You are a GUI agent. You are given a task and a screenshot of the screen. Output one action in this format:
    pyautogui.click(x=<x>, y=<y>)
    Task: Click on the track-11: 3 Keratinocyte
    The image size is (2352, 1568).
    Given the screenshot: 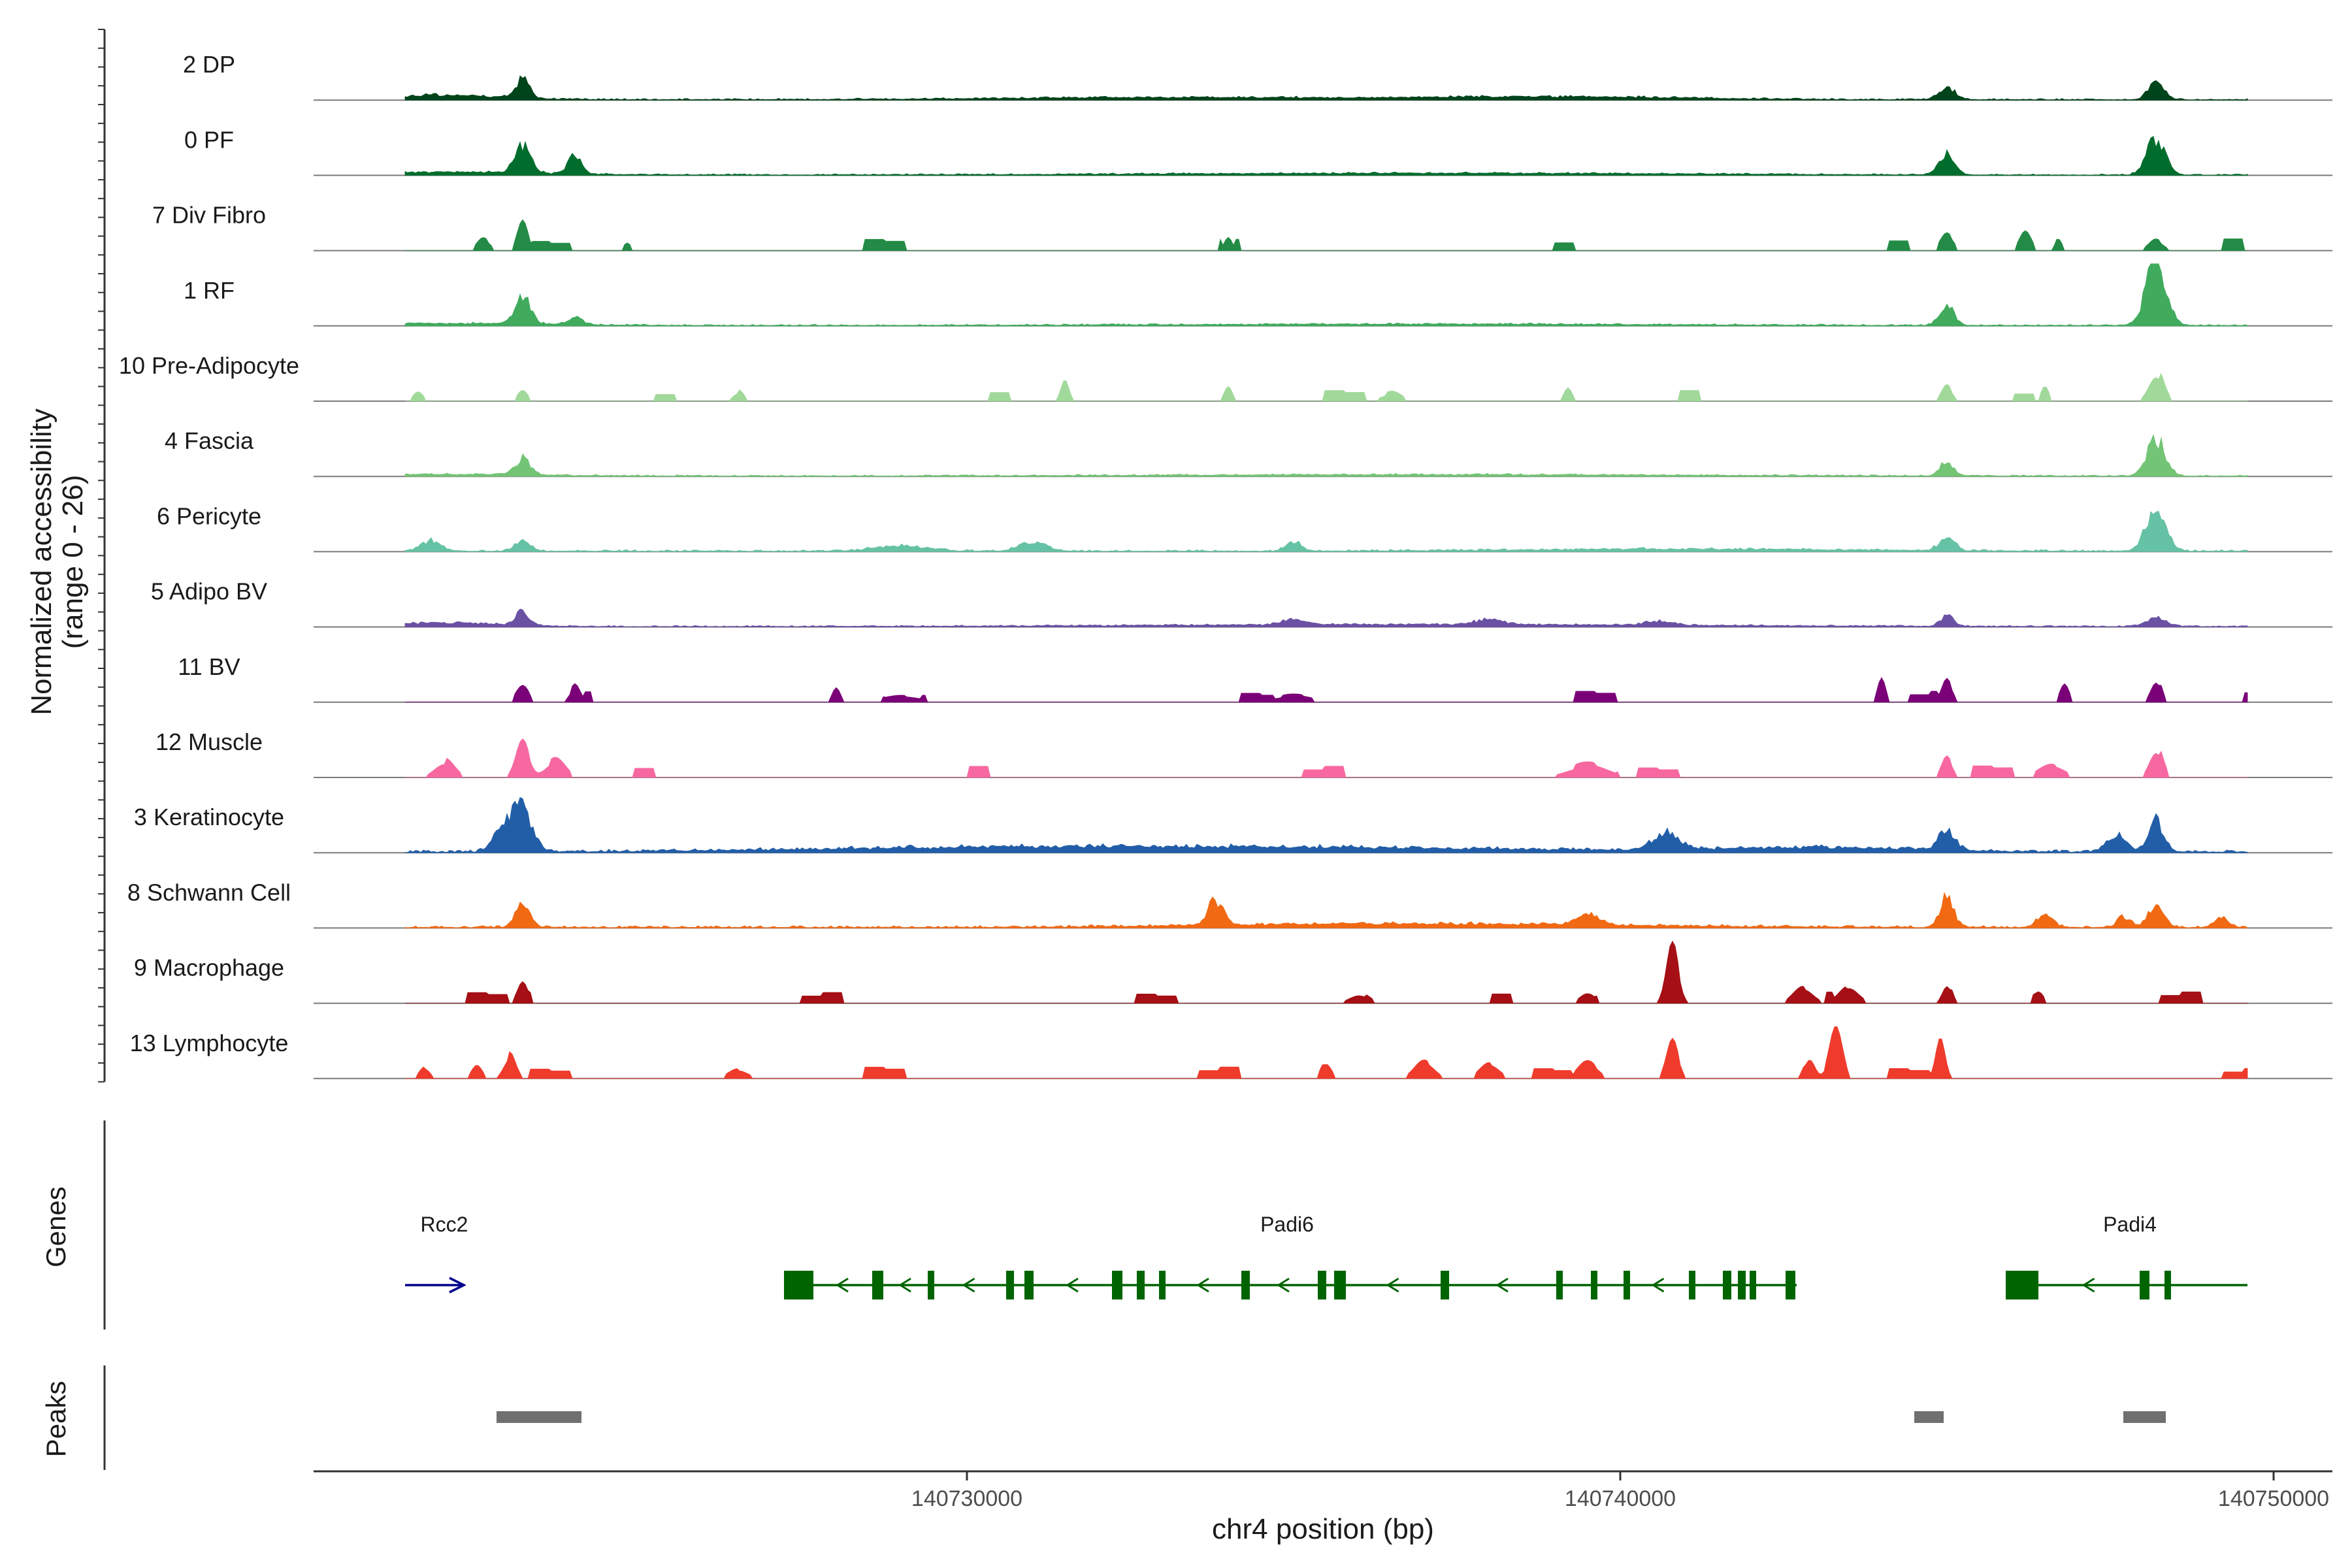 What is the action you would take?
    pyautogui.click(x=1233, y=825)
    